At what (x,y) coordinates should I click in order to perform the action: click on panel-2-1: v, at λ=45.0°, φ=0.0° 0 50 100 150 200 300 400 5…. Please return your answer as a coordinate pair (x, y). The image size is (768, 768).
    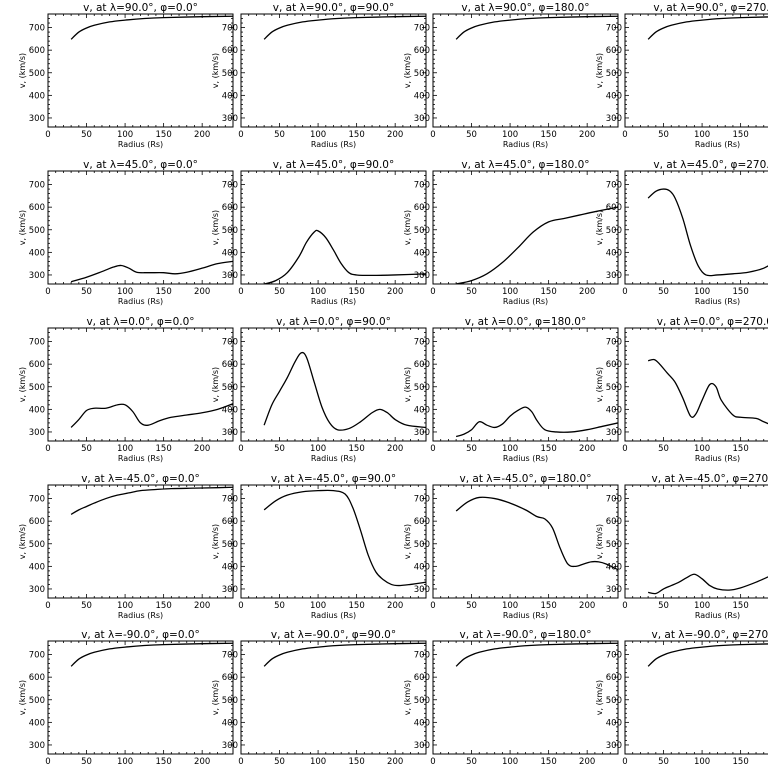
    Looking at the image, I should click on (126, 232).